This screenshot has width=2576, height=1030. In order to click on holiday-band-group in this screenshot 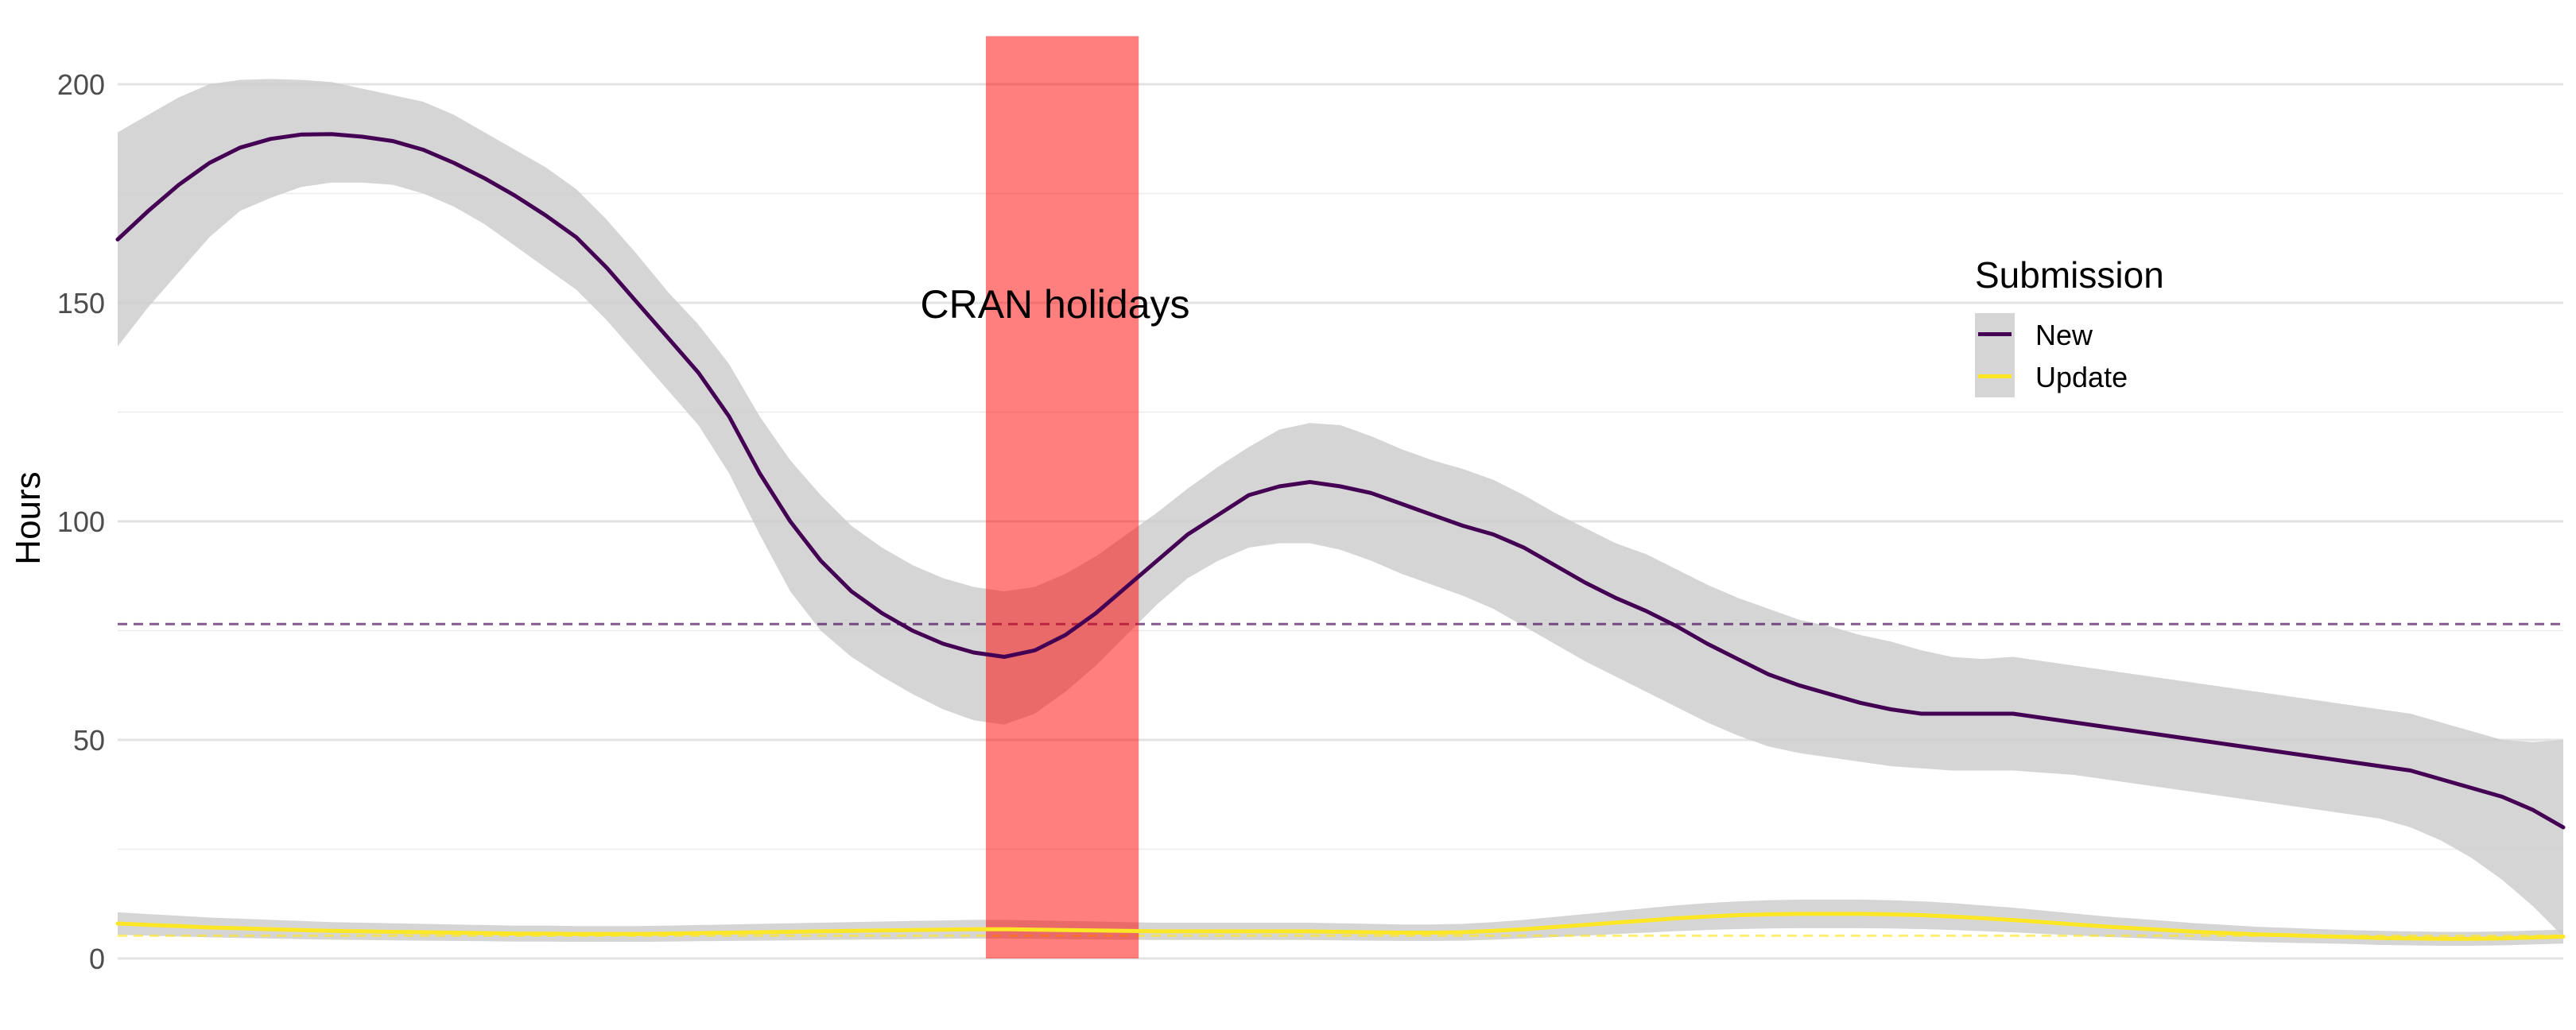, I will do `click(1062, 497)`.